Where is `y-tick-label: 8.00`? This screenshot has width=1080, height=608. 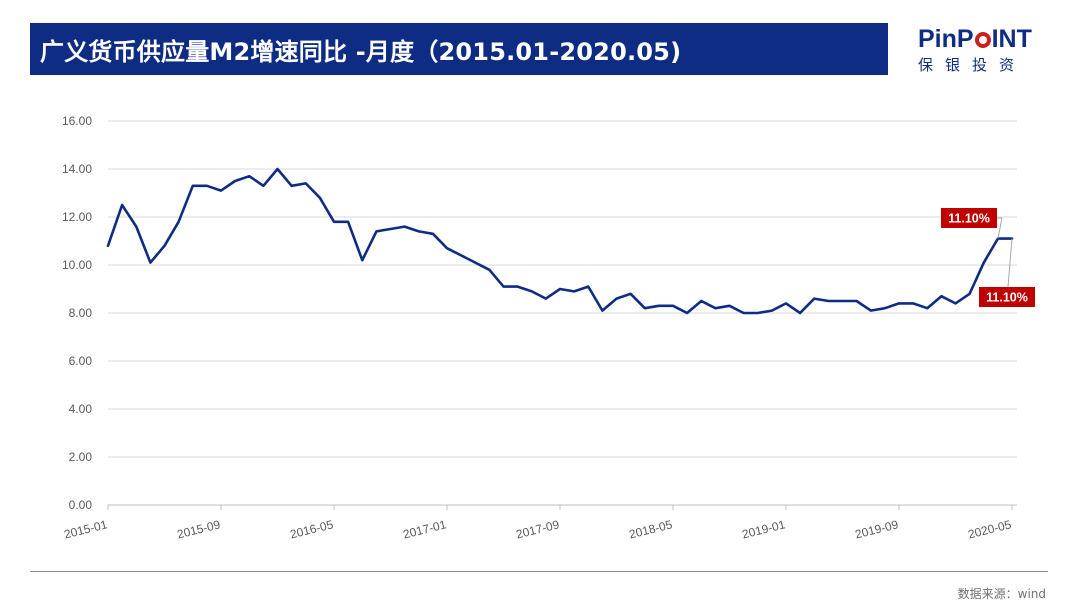 y-tick-label: 8.00 is located at coordinates (81, 313).